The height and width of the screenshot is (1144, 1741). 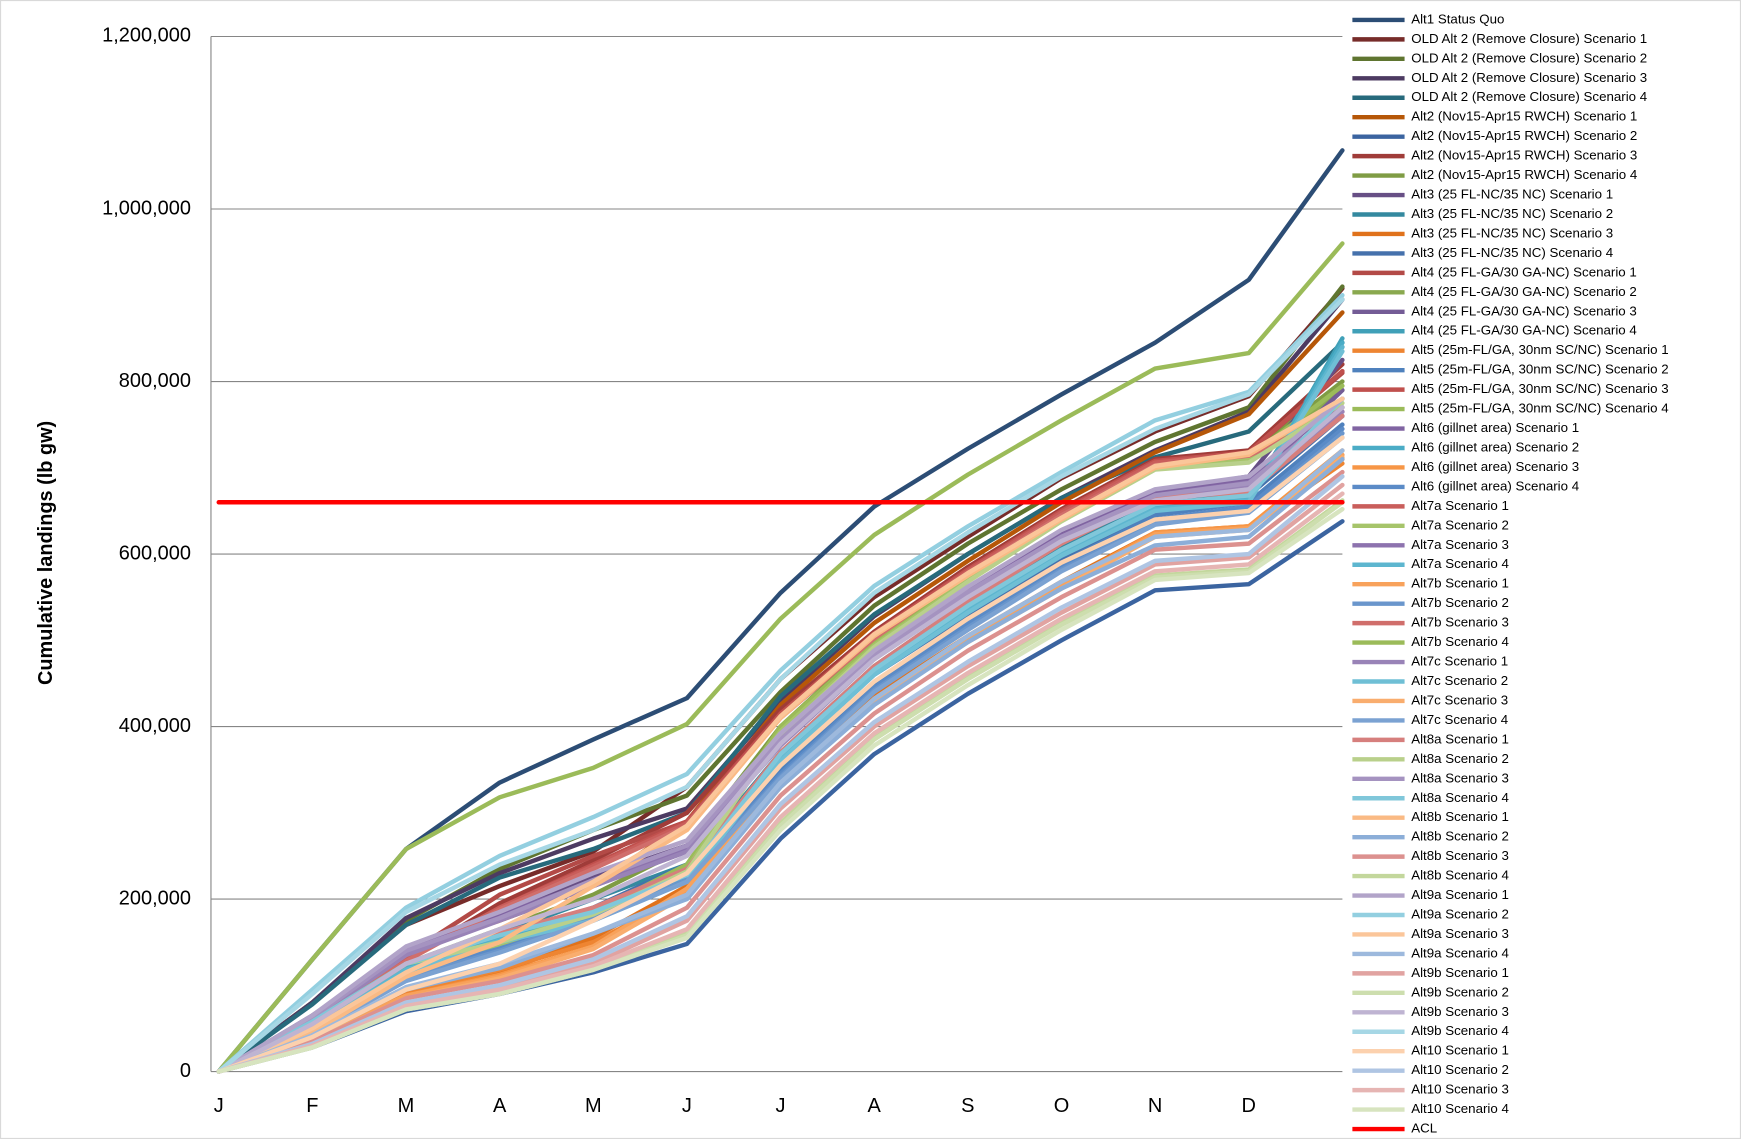 I want to click on legend-label: Alt8a Scenario 4, so click(x=1460, y=797).